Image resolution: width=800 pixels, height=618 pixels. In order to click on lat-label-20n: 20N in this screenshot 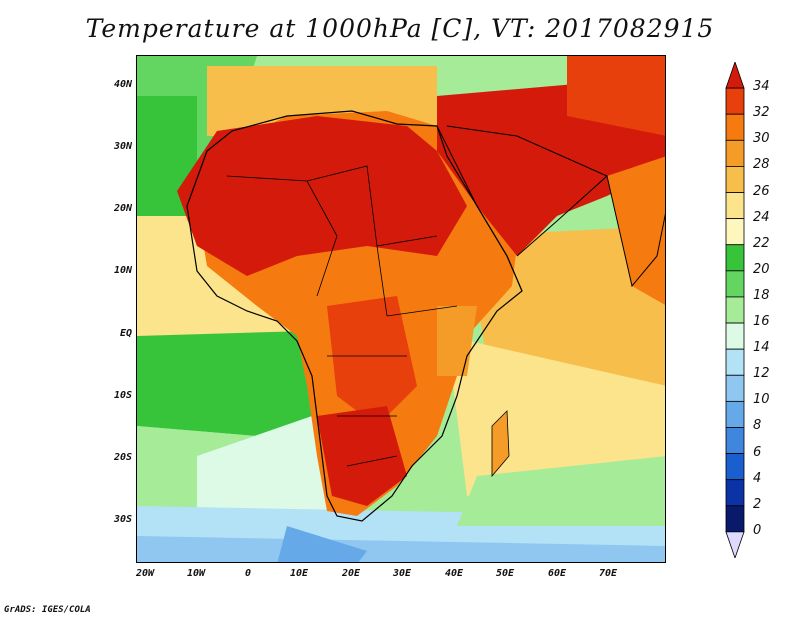, I will do `click(122, 208)`.